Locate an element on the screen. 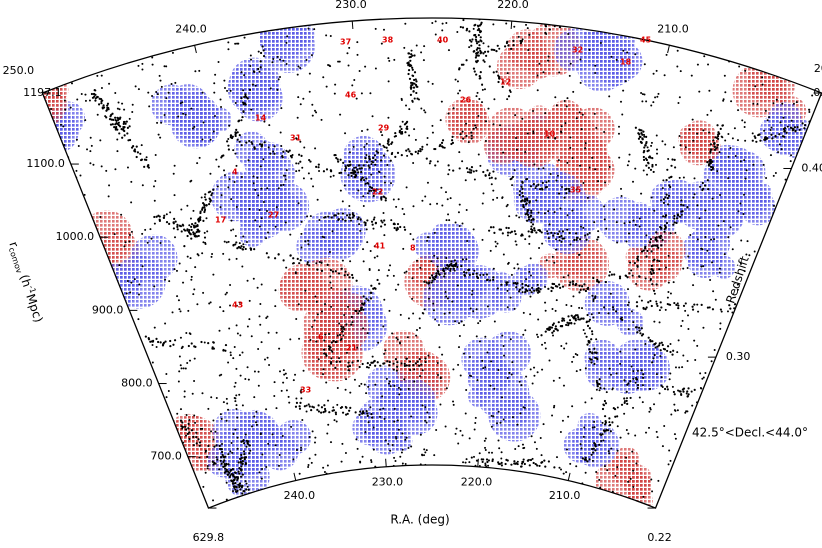  y-axis-label: rcomov(h-1Mpc) is located at coordinates (26, 281).